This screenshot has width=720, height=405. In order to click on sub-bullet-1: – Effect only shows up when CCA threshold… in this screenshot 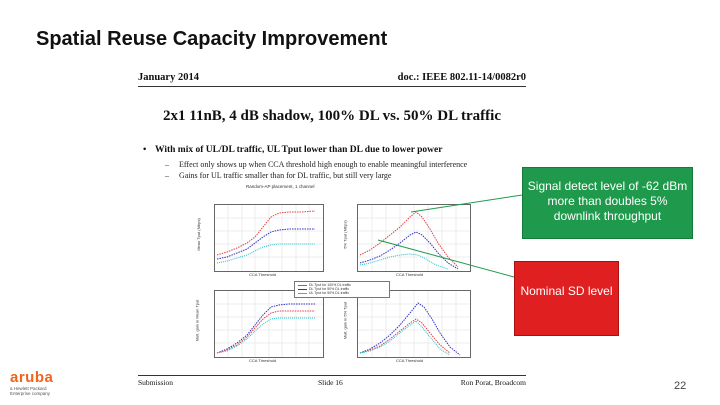, I will do `click(316, 164)`.